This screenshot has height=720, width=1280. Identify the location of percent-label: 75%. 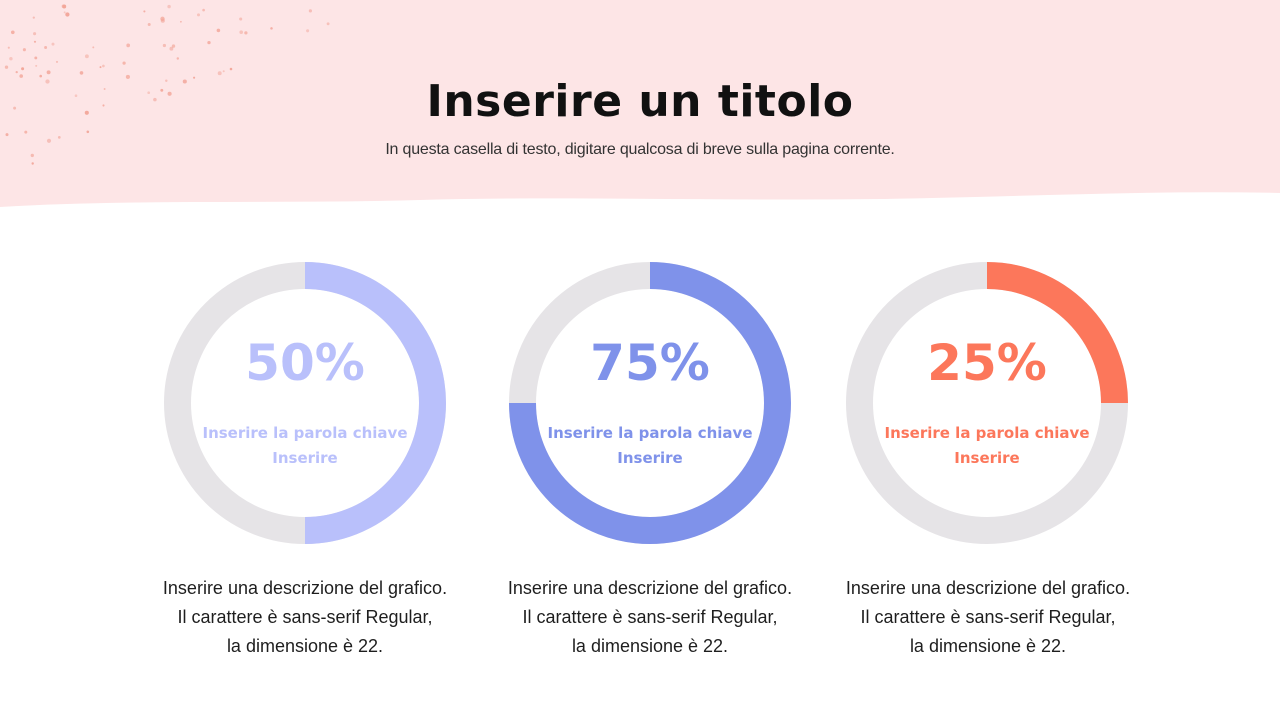
(650, 363).